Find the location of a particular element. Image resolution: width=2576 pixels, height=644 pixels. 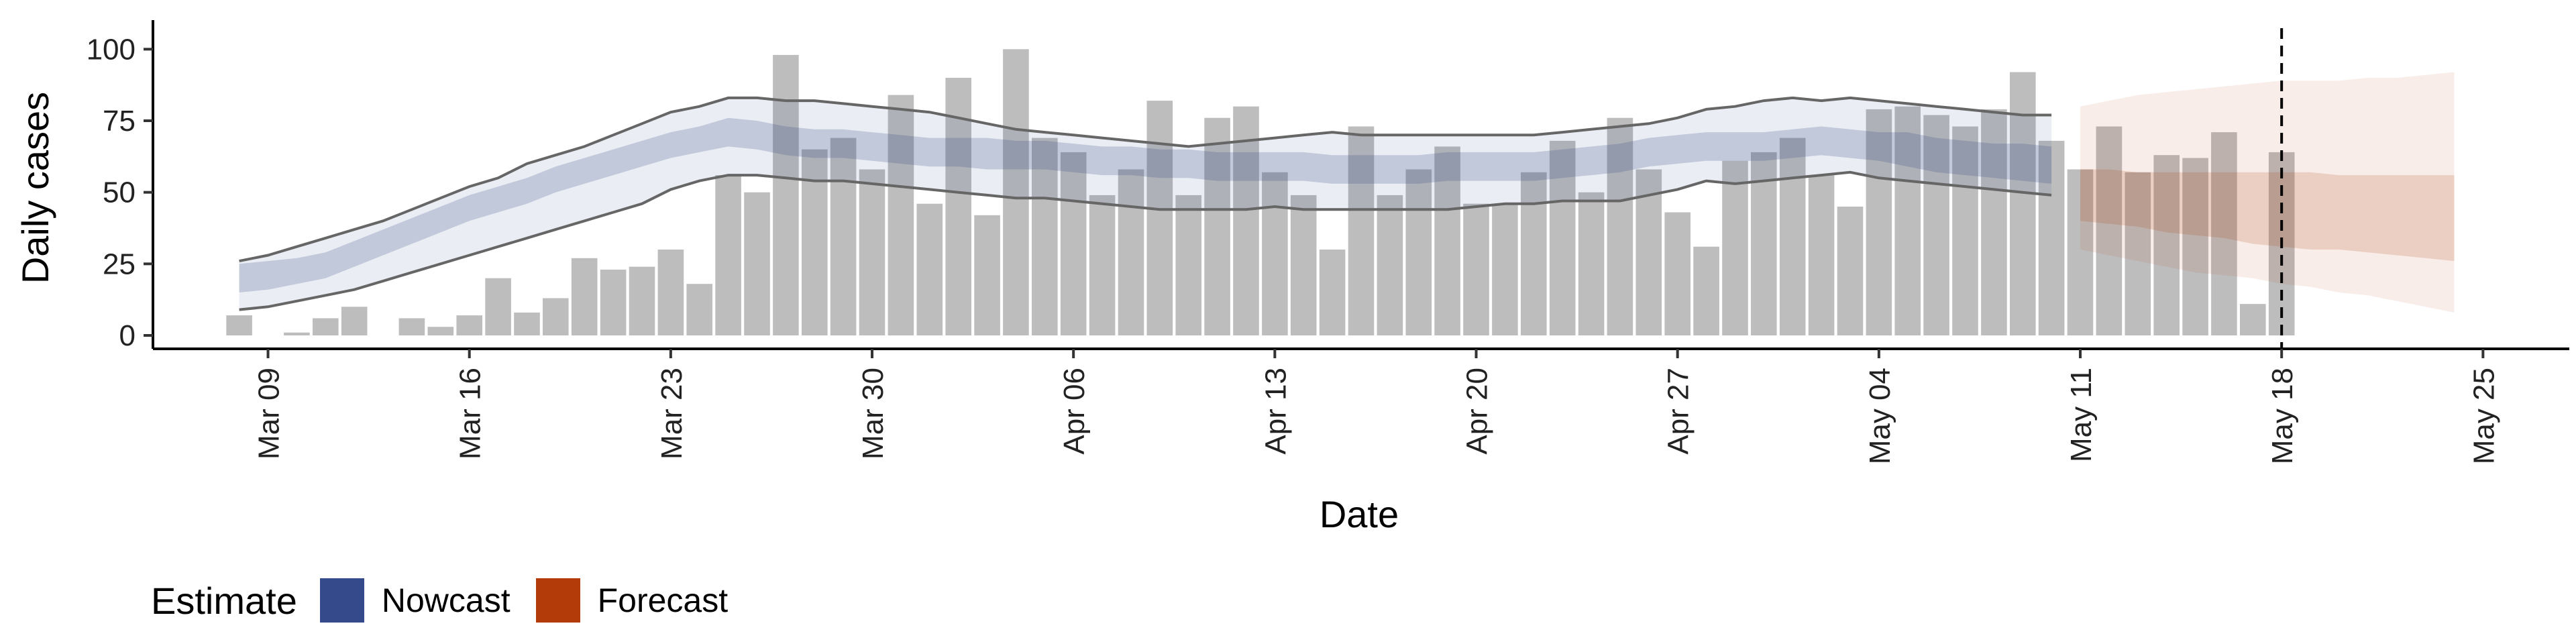

legend-label-forecast: Forecast is located at coordinates (663, 600).